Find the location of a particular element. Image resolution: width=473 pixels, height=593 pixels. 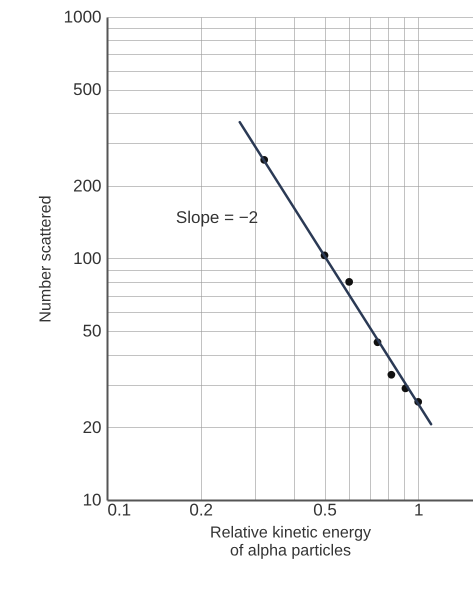

y-tick-label: 50 is located at coordinates (92, 331).